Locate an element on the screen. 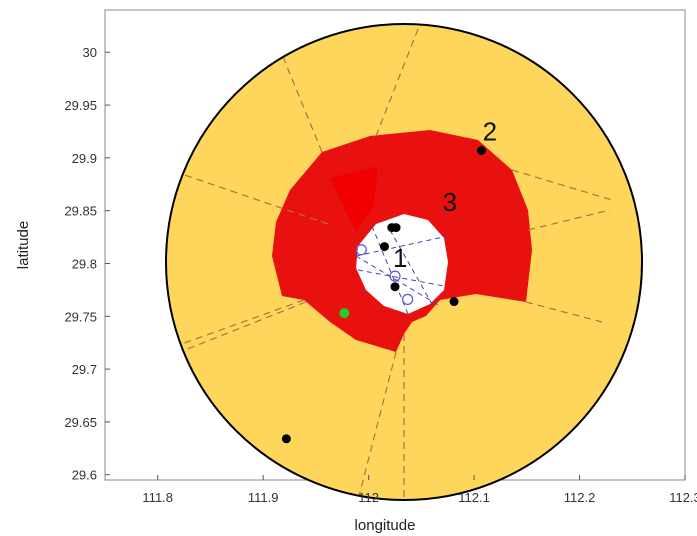 The width and height of the screenshot is (697, 536). y-tick-label-4: 29.8 is located at coordinates (84, 263).